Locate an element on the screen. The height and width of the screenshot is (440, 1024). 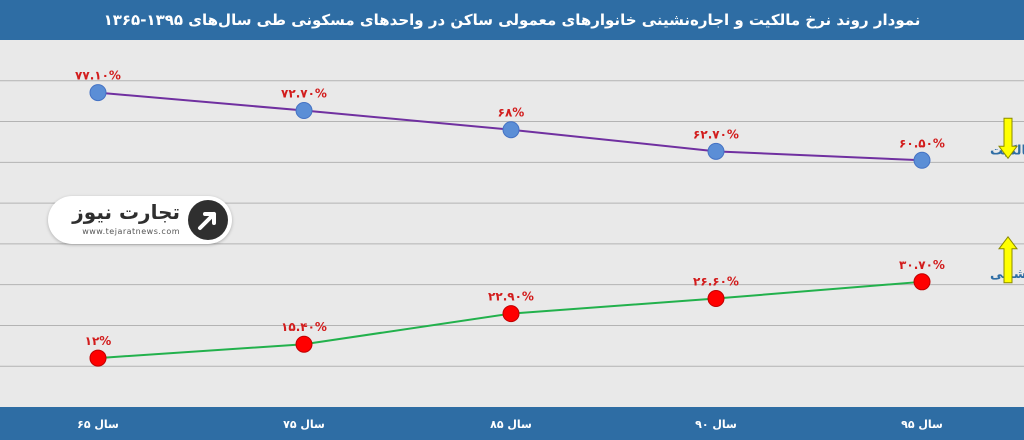
series-name-labels: مالکیتاجاره نشینی is located at coordinates (1007, 200).